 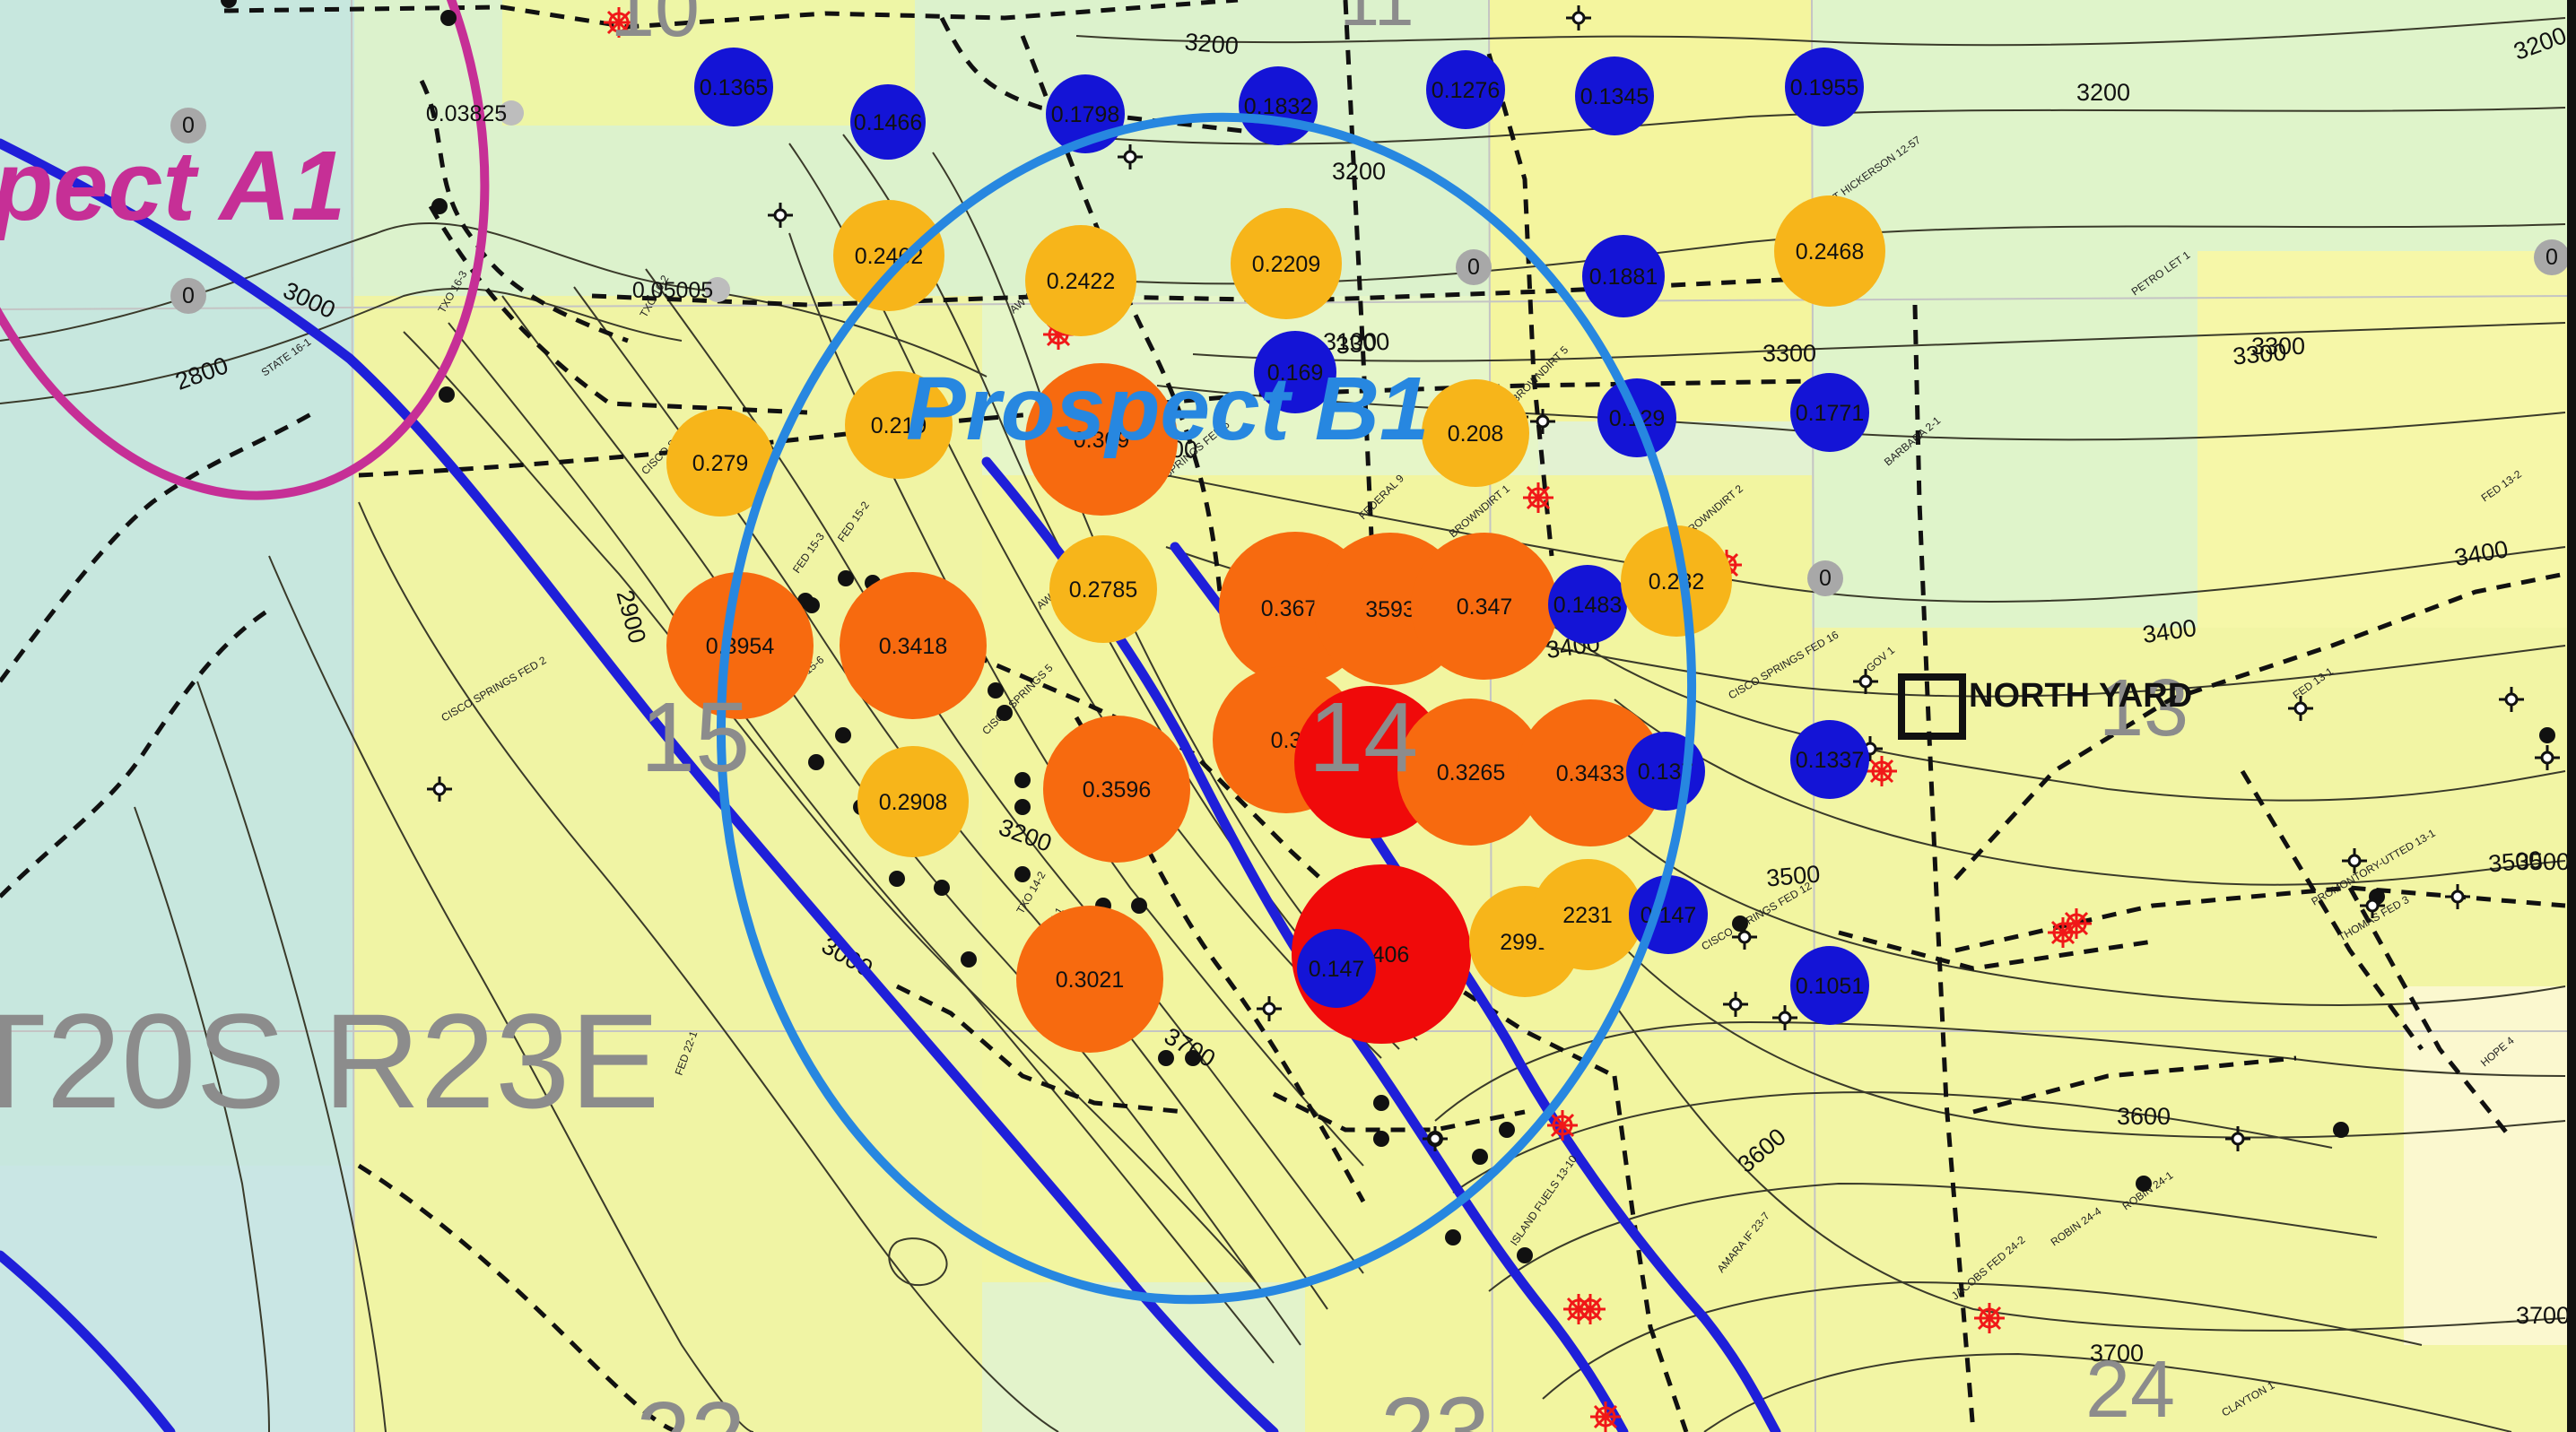 I want to click on bubble-value: 0.147, so click(x=1337, y=969).